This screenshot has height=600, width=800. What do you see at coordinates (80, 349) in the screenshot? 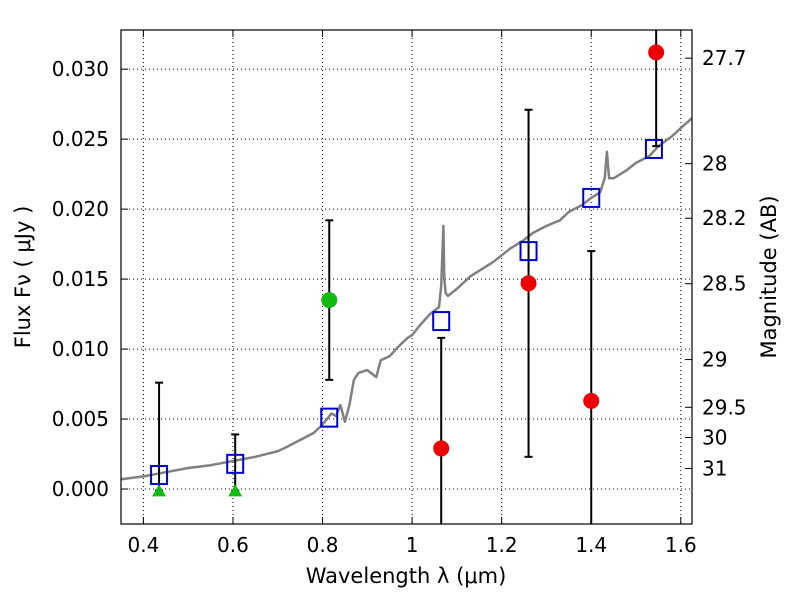
I see `y-tick-label: 0.010` at bounding box center [80, 349].